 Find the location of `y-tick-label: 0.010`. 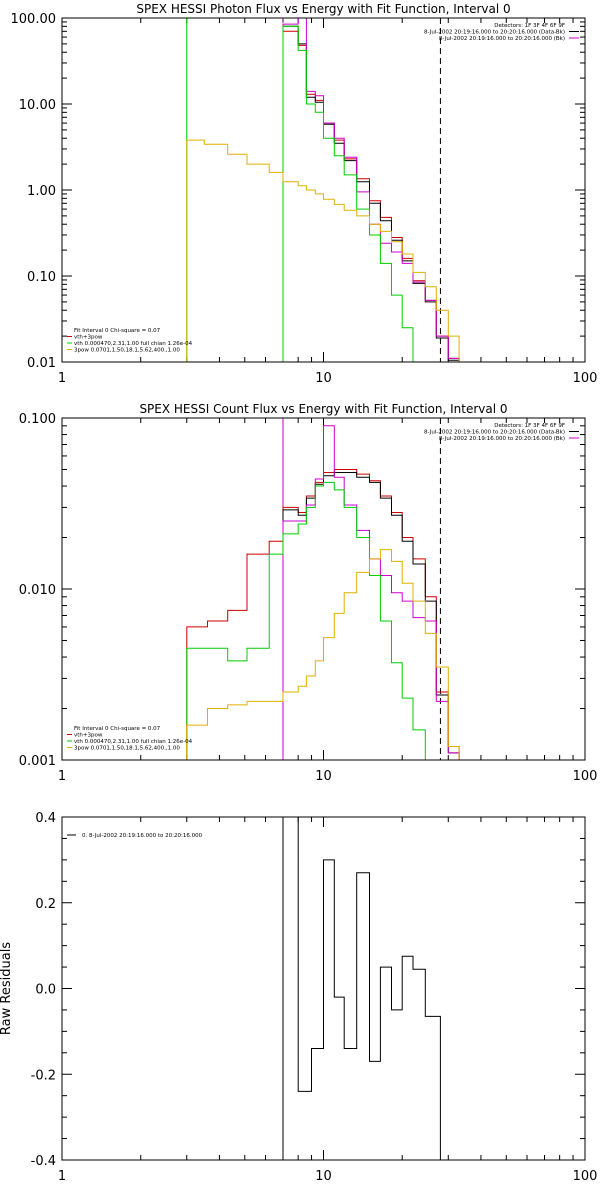

y-tick-label: 0.010 is located at coordinates (37, 590).